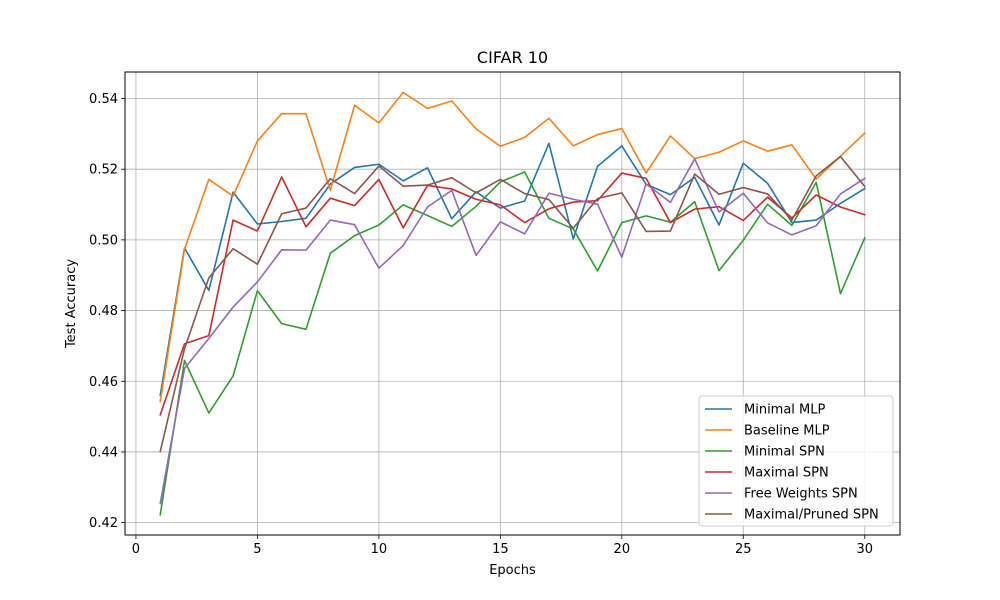  Describe the element at coordinates (864, 549) in the screenshot. I see `x-tick-label: 30` at that location.